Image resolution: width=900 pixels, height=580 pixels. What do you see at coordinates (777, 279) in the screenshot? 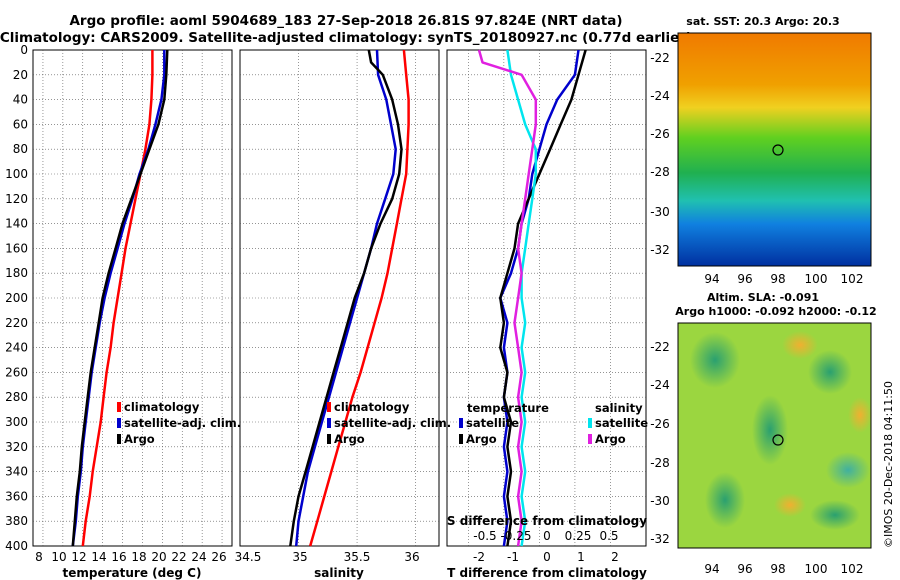
I see `map-x-tick: 98` at bounding box center [777, 279].